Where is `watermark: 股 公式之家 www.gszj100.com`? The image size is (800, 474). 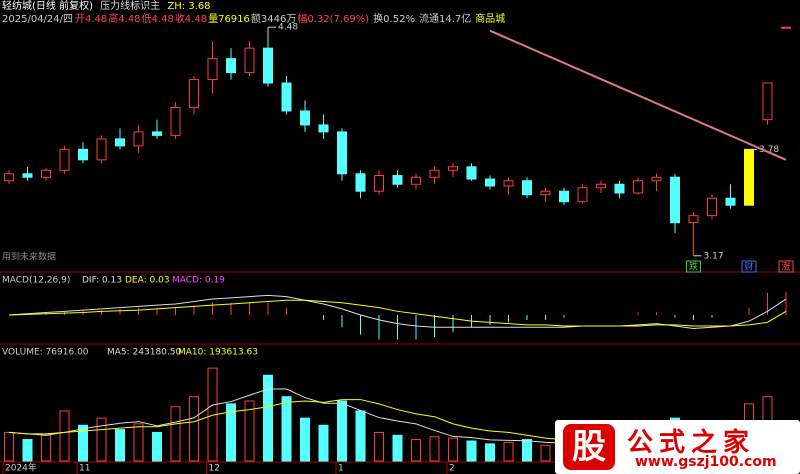
watermark: 股 公式之家 www.gszj100.com is located at coordinates (677, 447).